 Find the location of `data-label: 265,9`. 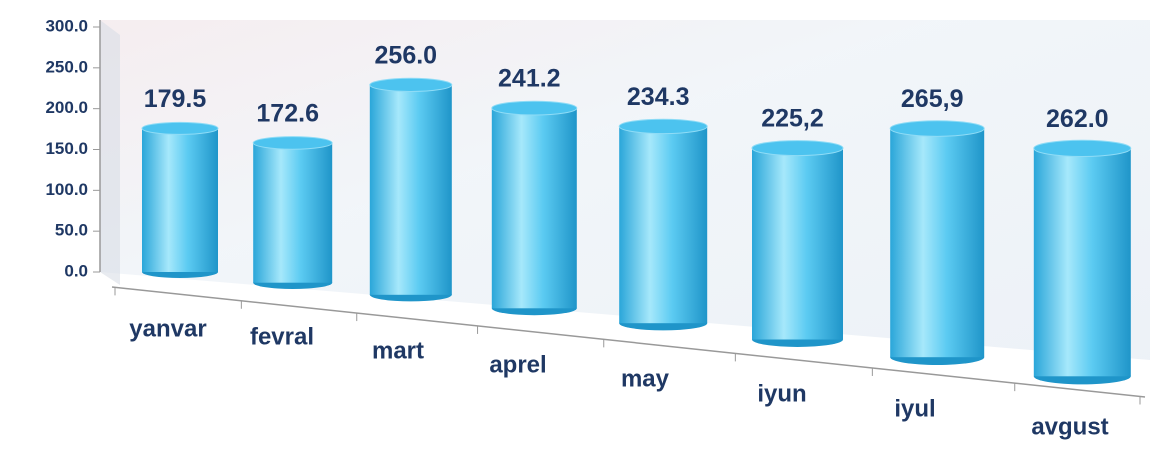

data-label: 265,9 is located at coordinates (932, 99).